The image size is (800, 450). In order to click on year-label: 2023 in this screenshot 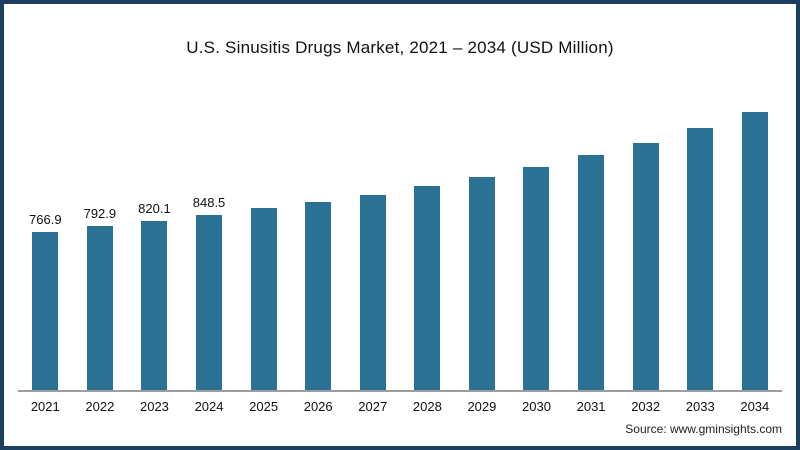, I will do `click(154, 406)`.